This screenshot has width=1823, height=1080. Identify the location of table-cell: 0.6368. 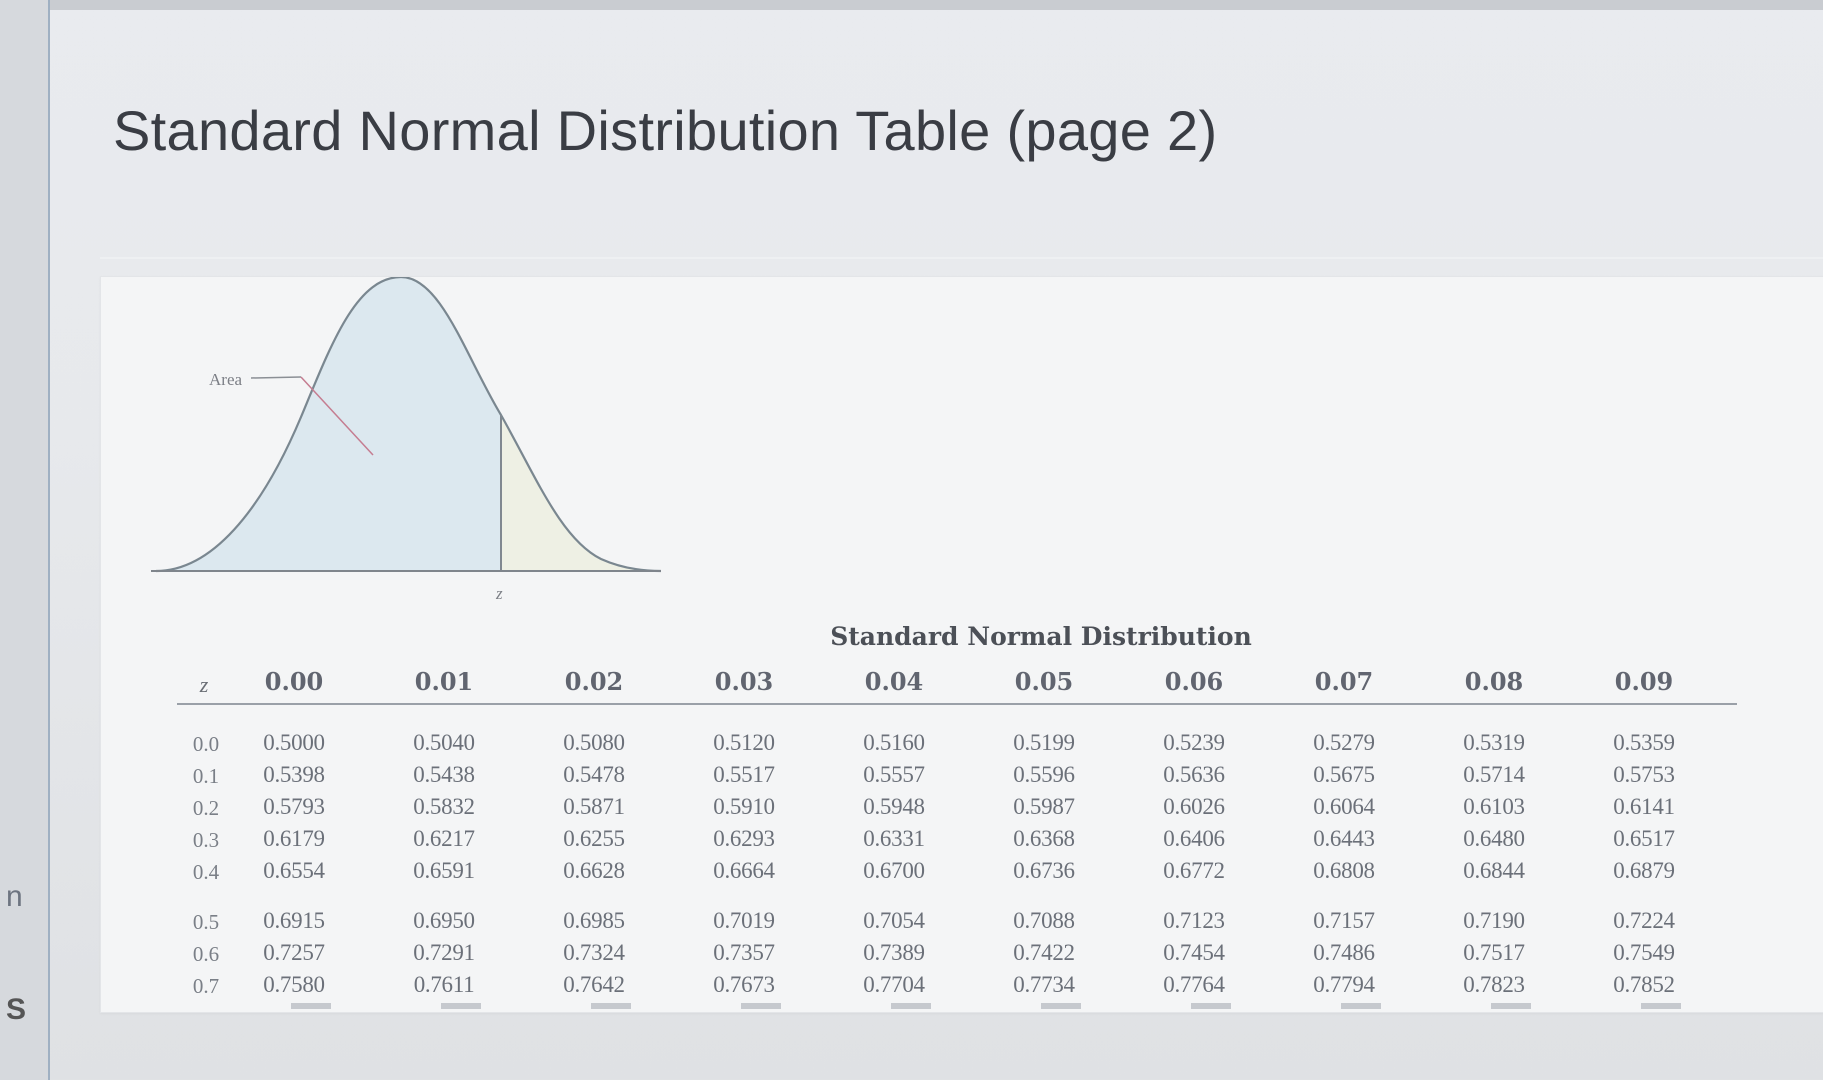
(1044, 838).